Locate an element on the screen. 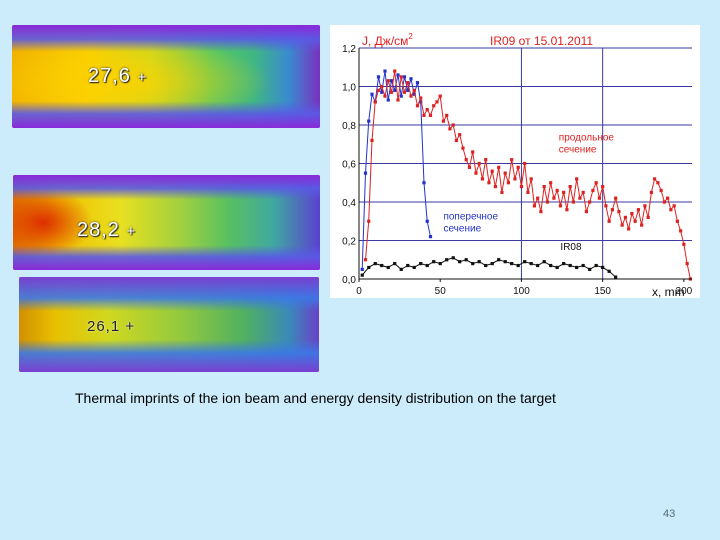 This screenshot has height=540, width=720. temperature-label-2: 28,2 + is located at coordinates (107, 230).